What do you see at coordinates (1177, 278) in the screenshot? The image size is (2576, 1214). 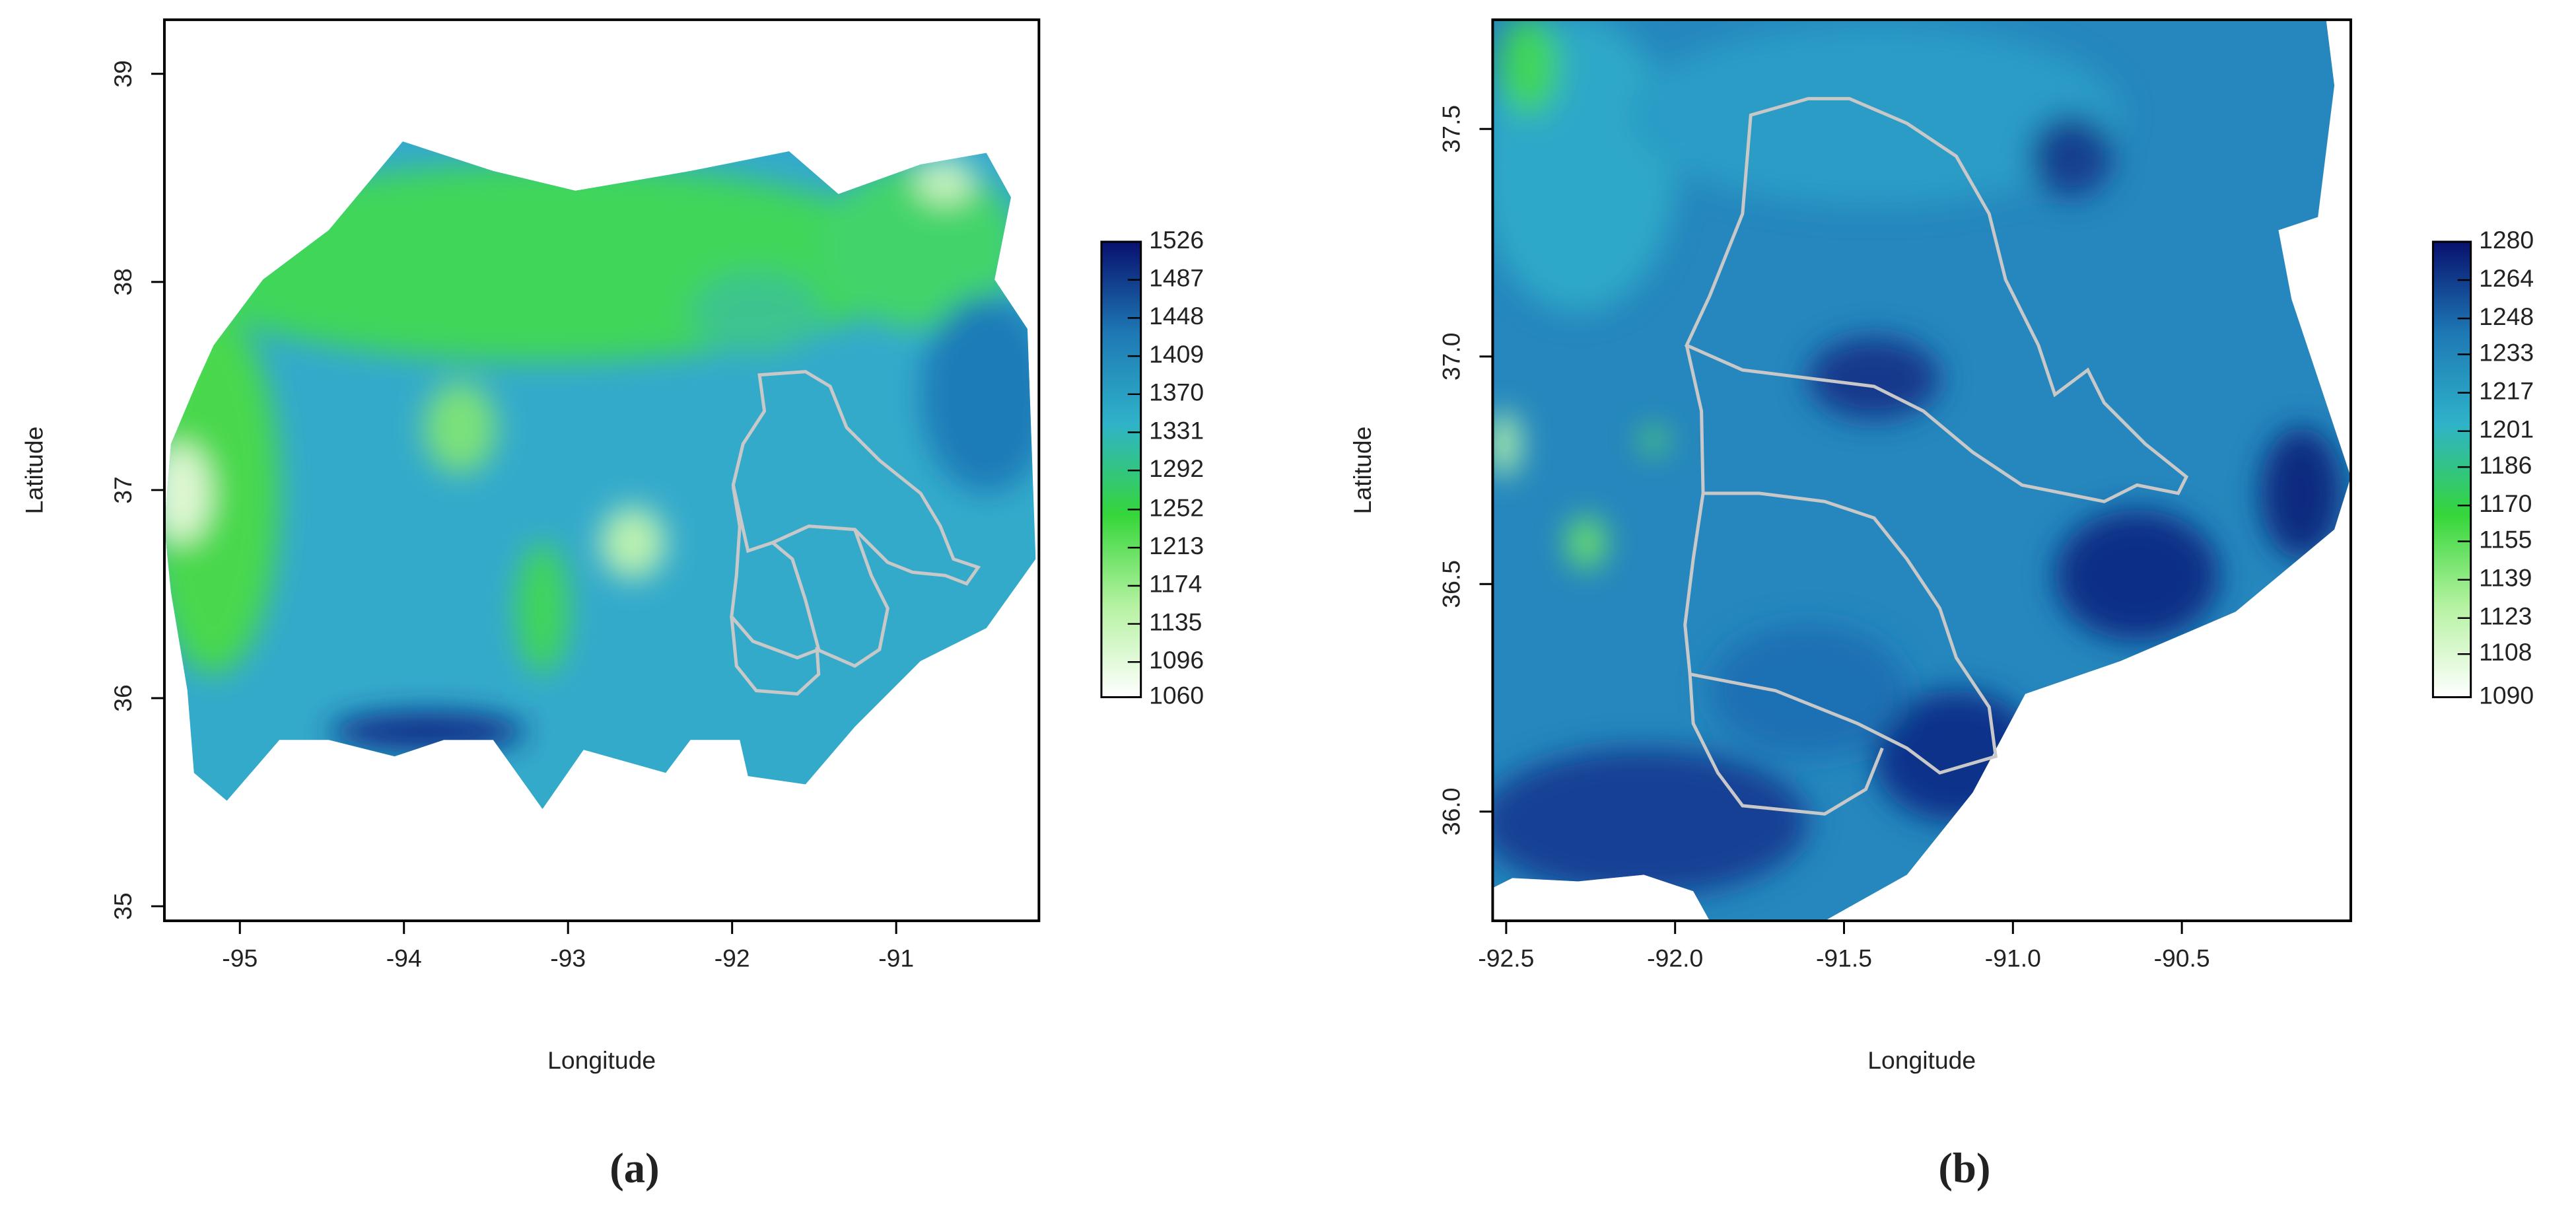 I see `colorbar-tick-label: 1487` at bounding box center [1177, 278].